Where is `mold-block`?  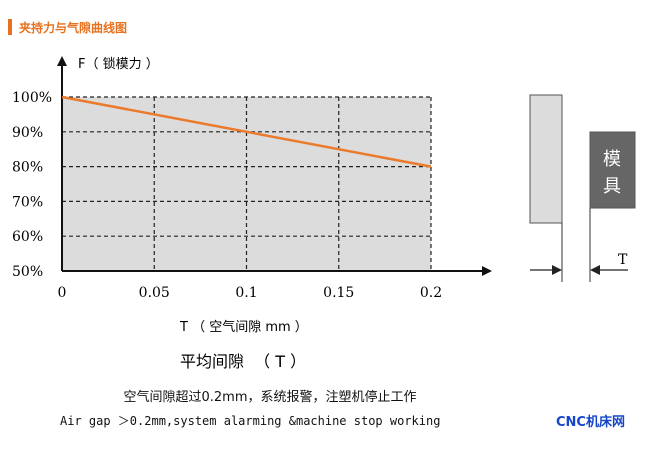
mold-block is located at coordinates (612, 170).